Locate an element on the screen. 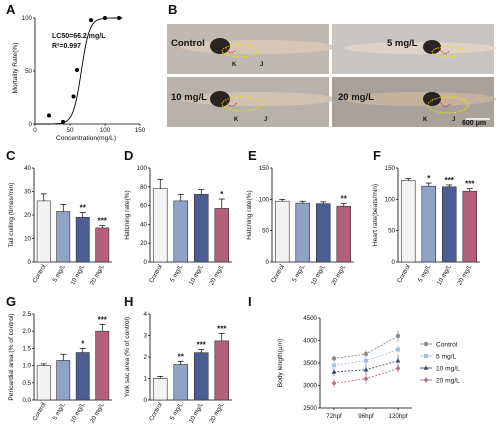 Image resolution: width=500 pixels, height=442 pixels. ytick-label: 60 is located at coordinates (143, 206).